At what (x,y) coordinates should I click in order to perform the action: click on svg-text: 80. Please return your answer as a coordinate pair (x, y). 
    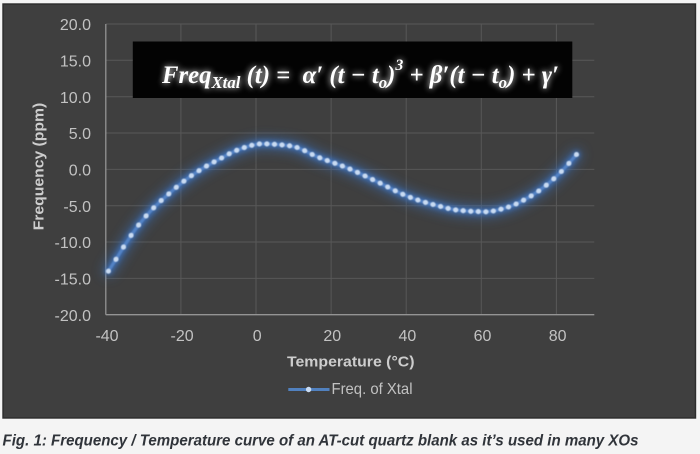
    Looking at the image, I should click on (558, 336).